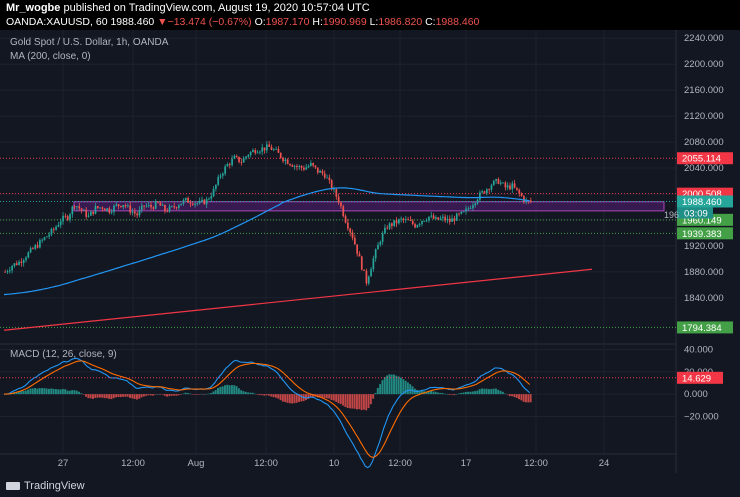 This screenshot has width=740, height=497. I want to click on low-label: L:, so click(374, 22).